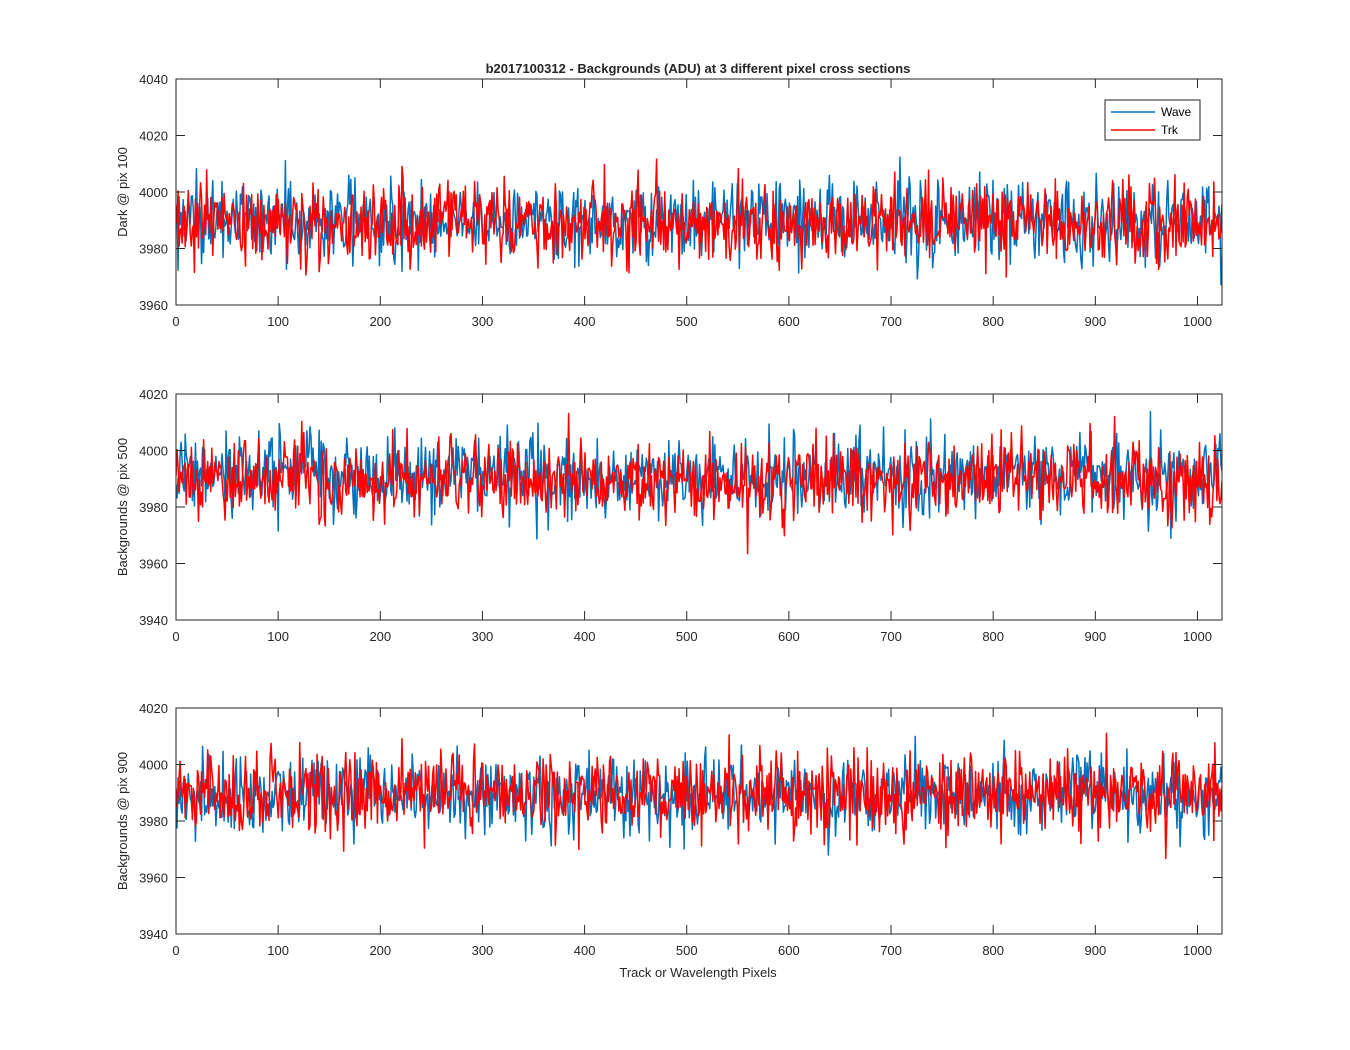  Describe the element at coordinates (122, 192) in the screenshot. I see `y-axis-label: Dark @ pix 100` at that location.